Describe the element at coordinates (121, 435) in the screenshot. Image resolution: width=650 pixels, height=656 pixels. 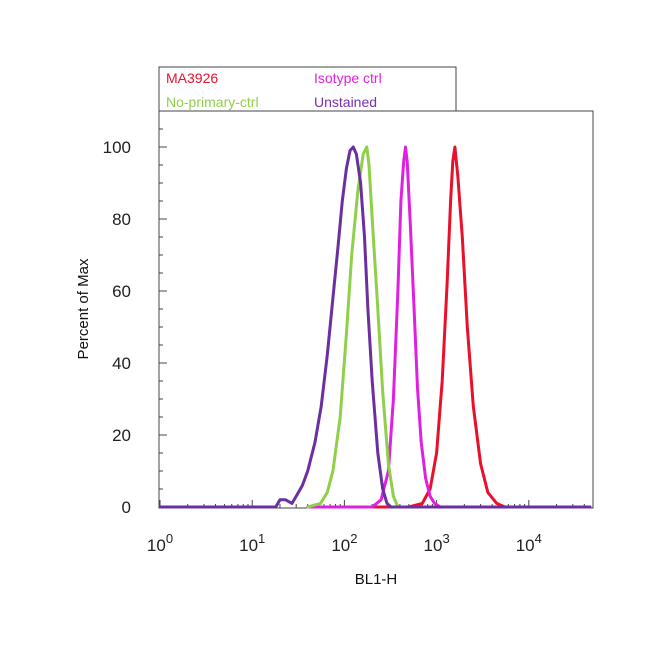
I see `y-tick-label: 20` at that location.